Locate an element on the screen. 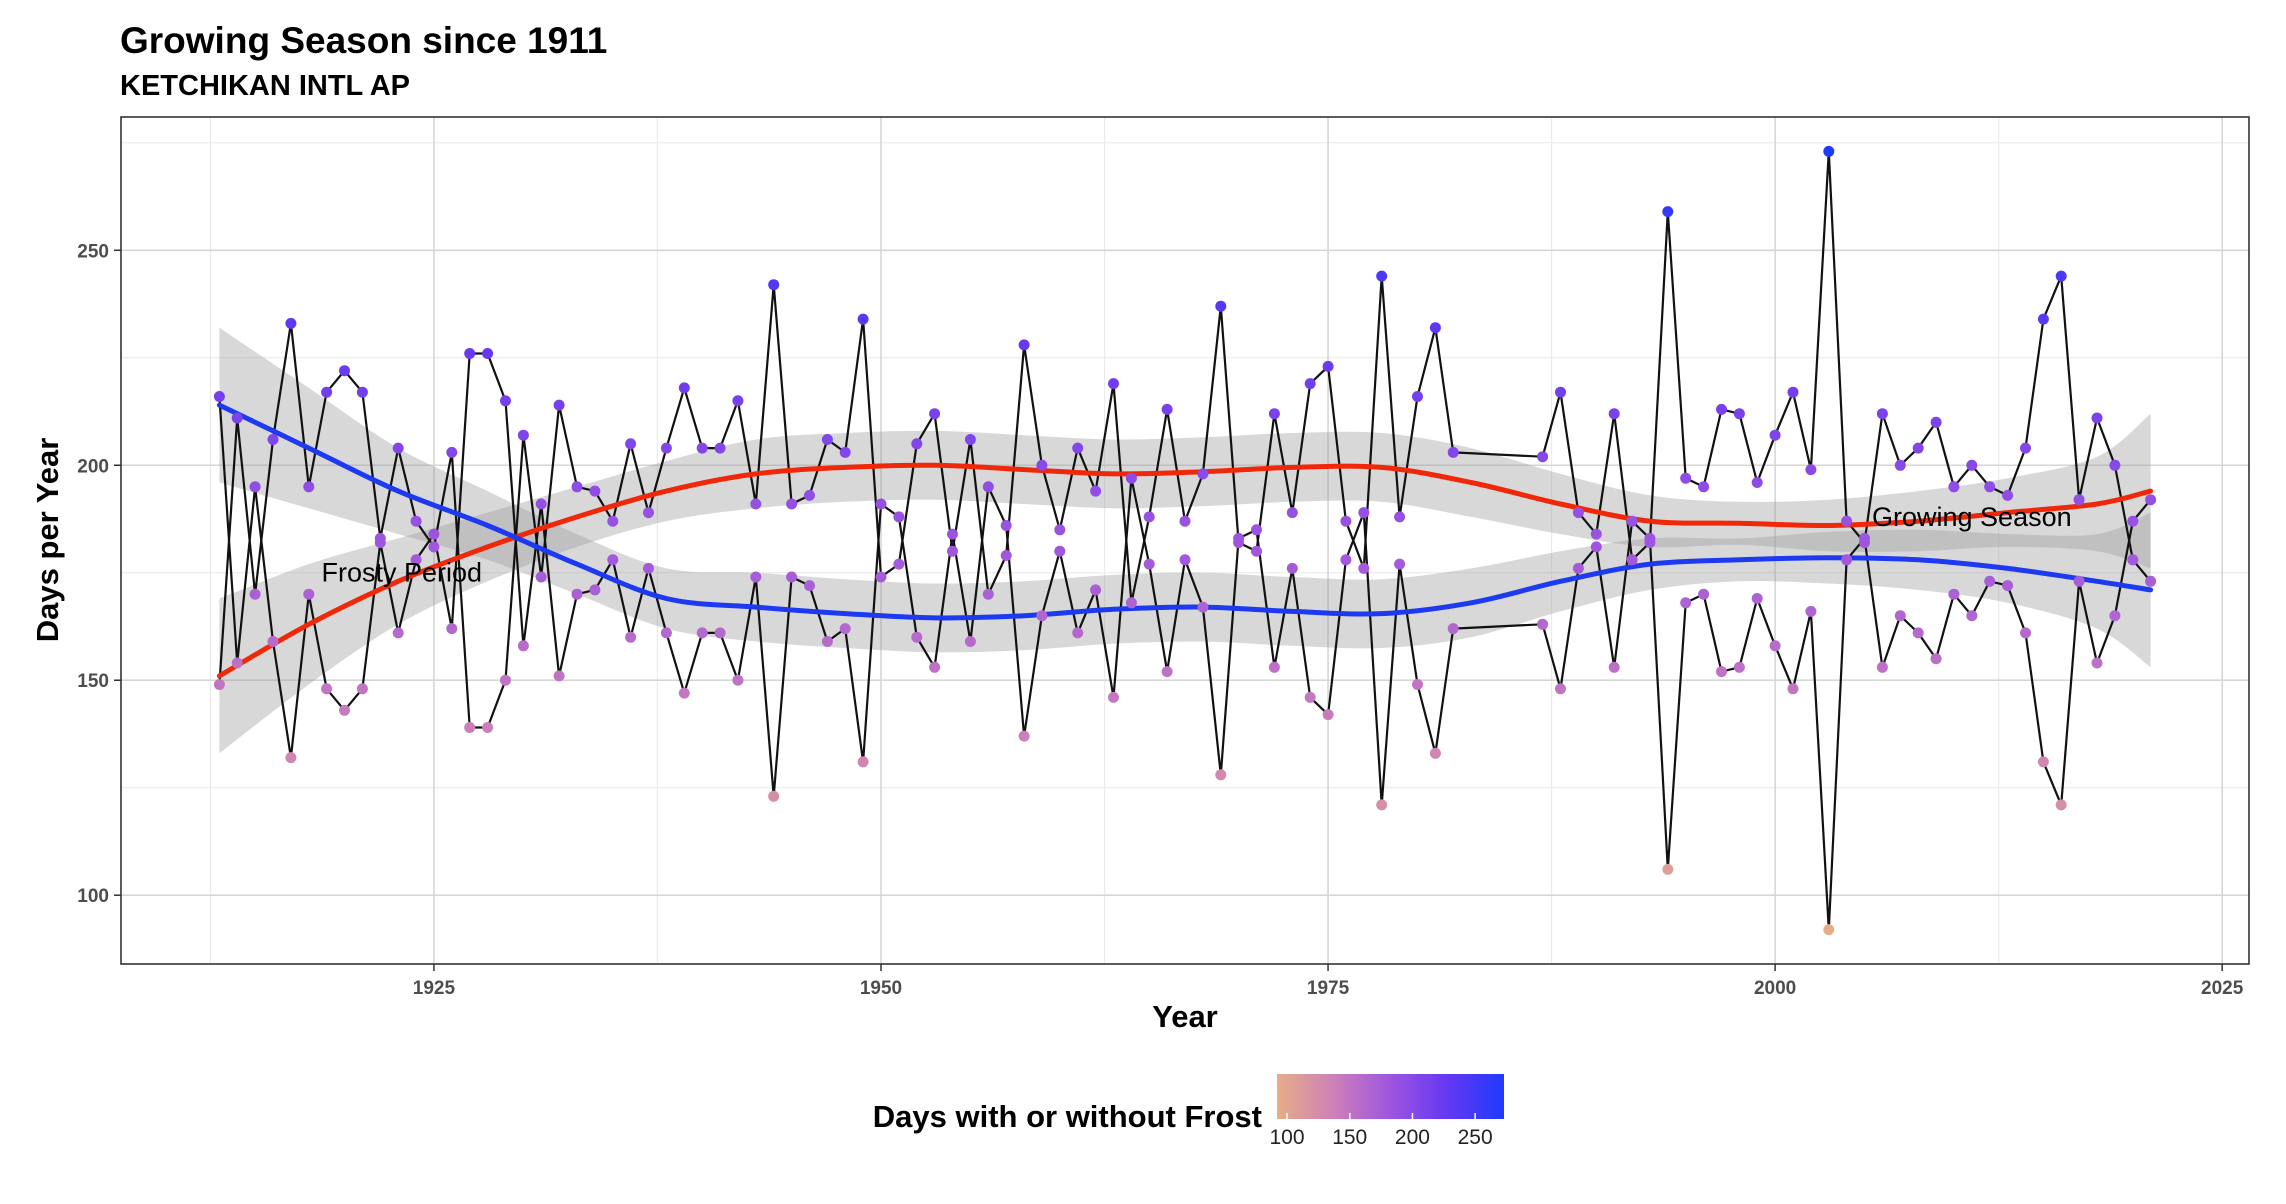 Image resolution: width=2286 pixels, height=1204 pixels. x-tick-label: 1925 is located at coordinates (434, 988).